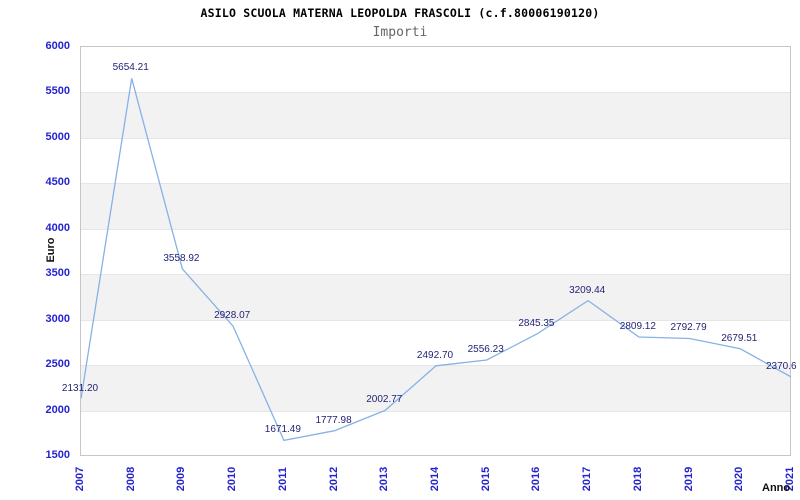  I want to click on data-point-label: 1777.98, so click(333, 420).